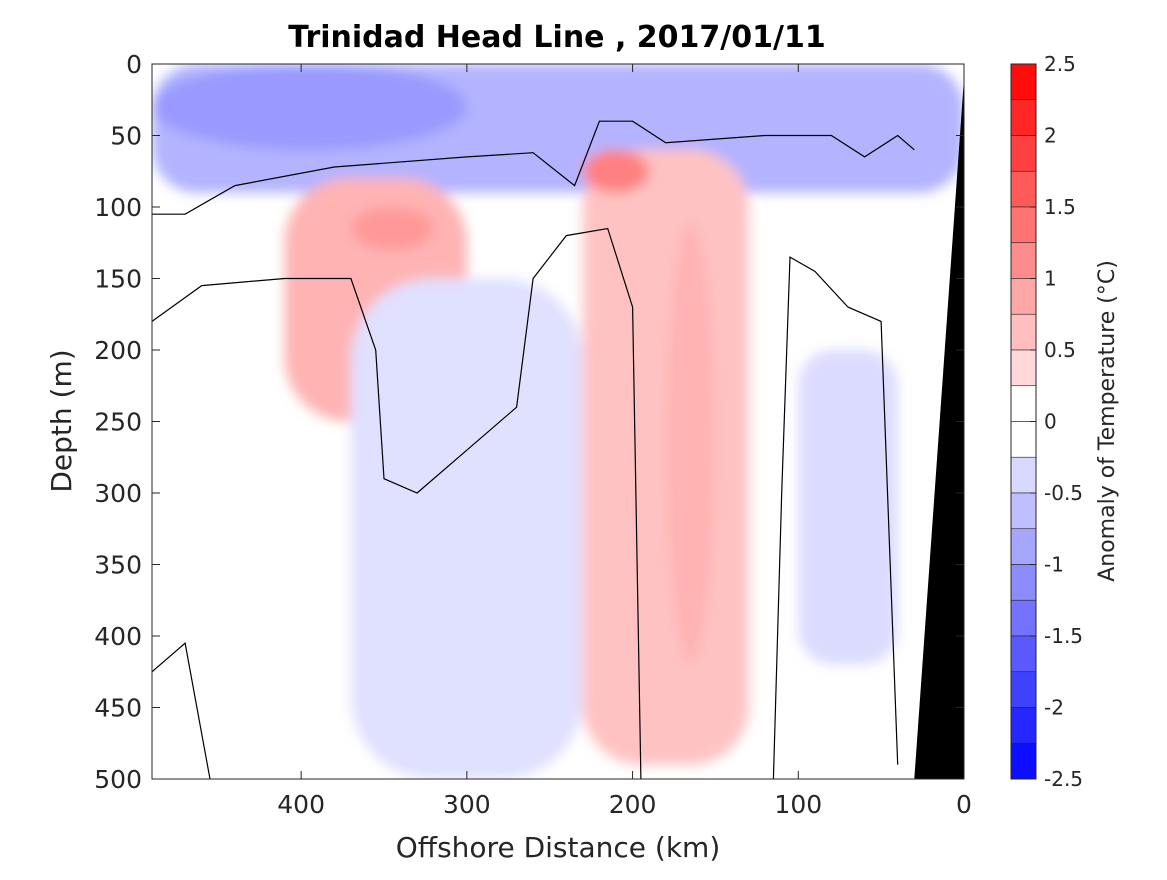 The image size is (1167, 880). What do you see at coordinates (1060, 207) in the screenshot?
I see `colorbar-tick-label: 1.5` at bounding box center [1060, 207].